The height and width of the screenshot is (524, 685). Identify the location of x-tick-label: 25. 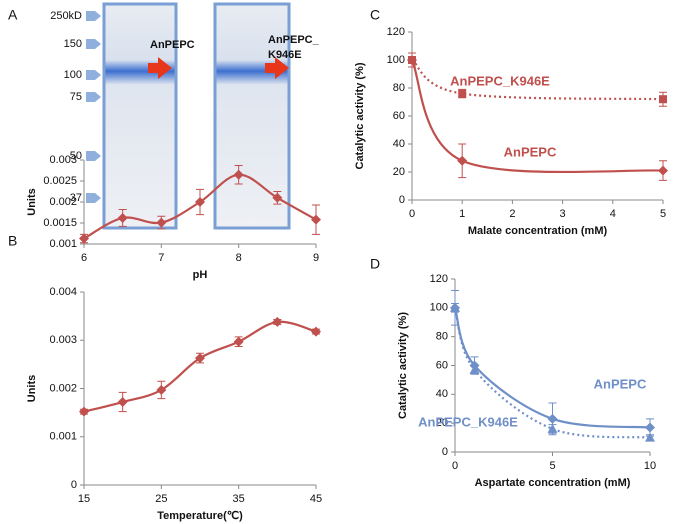
(161, 499).